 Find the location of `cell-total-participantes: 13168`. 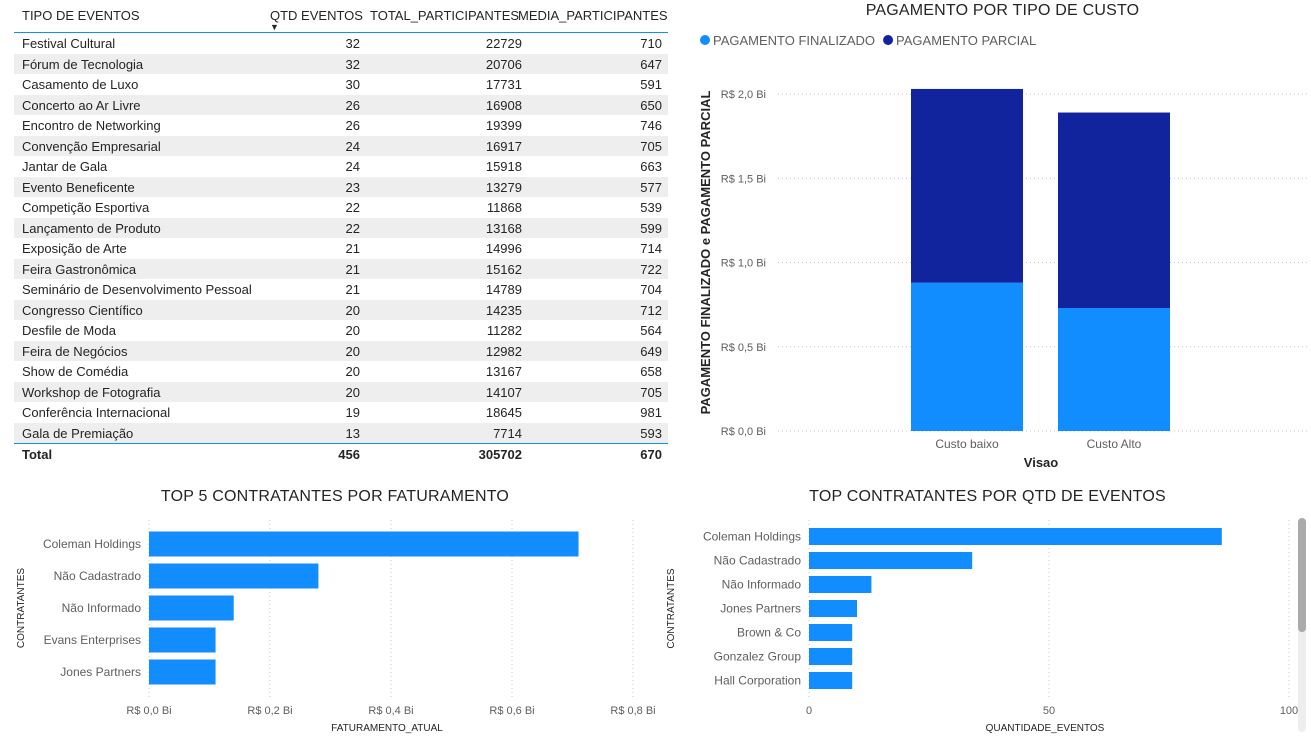

cell-total-participantes: 13168 is located at coordinates (503, 228).